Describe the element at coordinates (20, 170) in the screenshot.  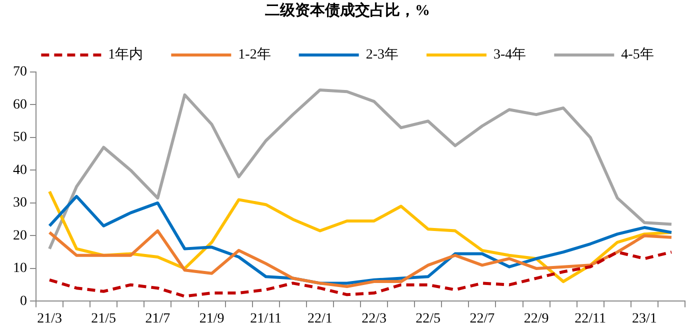
I see `y-tick-label: 40` at that location.